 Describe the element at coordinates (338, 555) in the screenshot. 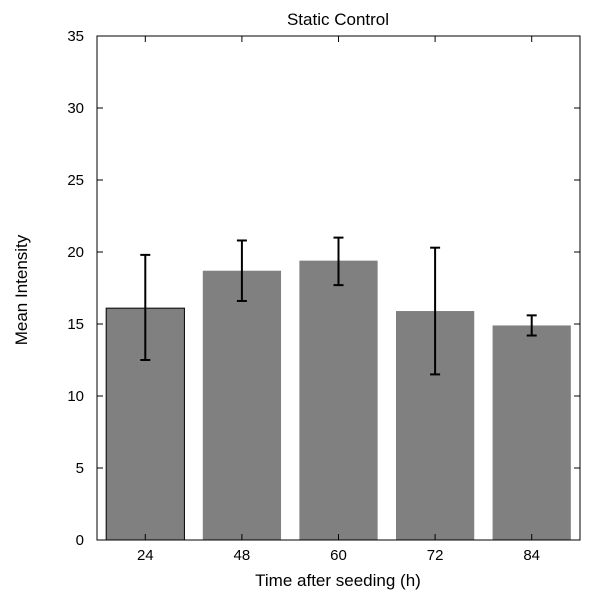

I see `x-tick-label: 60` at that location.